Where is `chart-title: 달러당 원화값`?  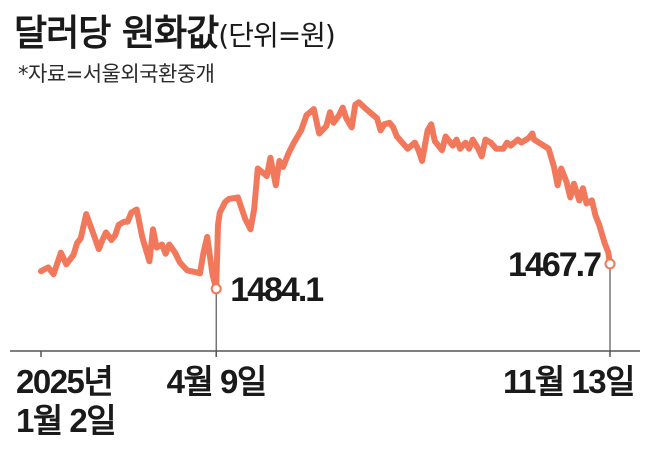
chart-title: 달러당 원화값 is located at coordinates (116, 33).